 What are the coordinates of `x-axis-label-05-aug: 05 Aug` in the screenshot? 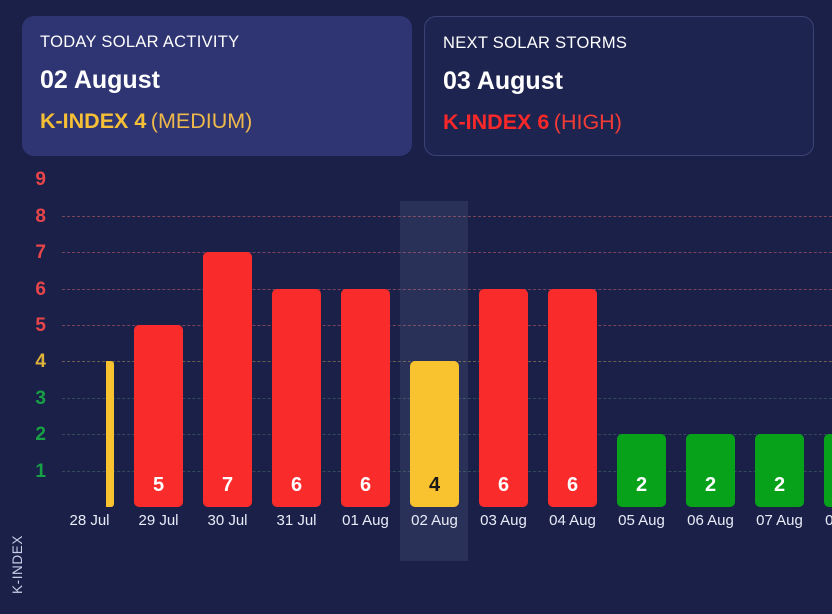 It's located at (641, 520).